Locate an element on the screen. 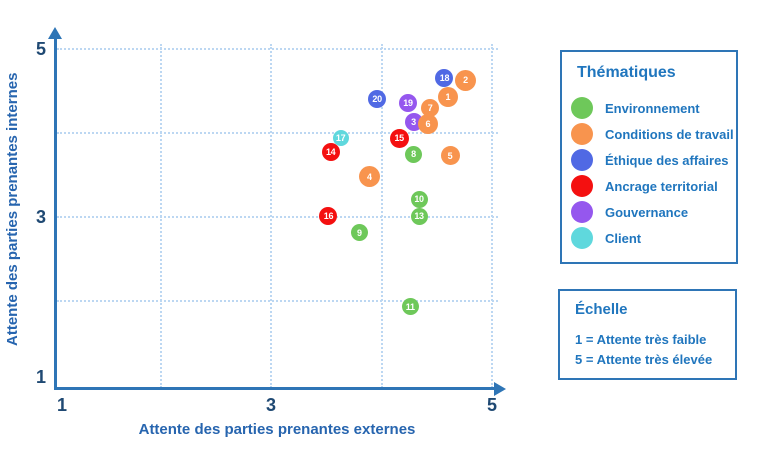  y-axis-arrow-icon is located at coordinates (55, 33).